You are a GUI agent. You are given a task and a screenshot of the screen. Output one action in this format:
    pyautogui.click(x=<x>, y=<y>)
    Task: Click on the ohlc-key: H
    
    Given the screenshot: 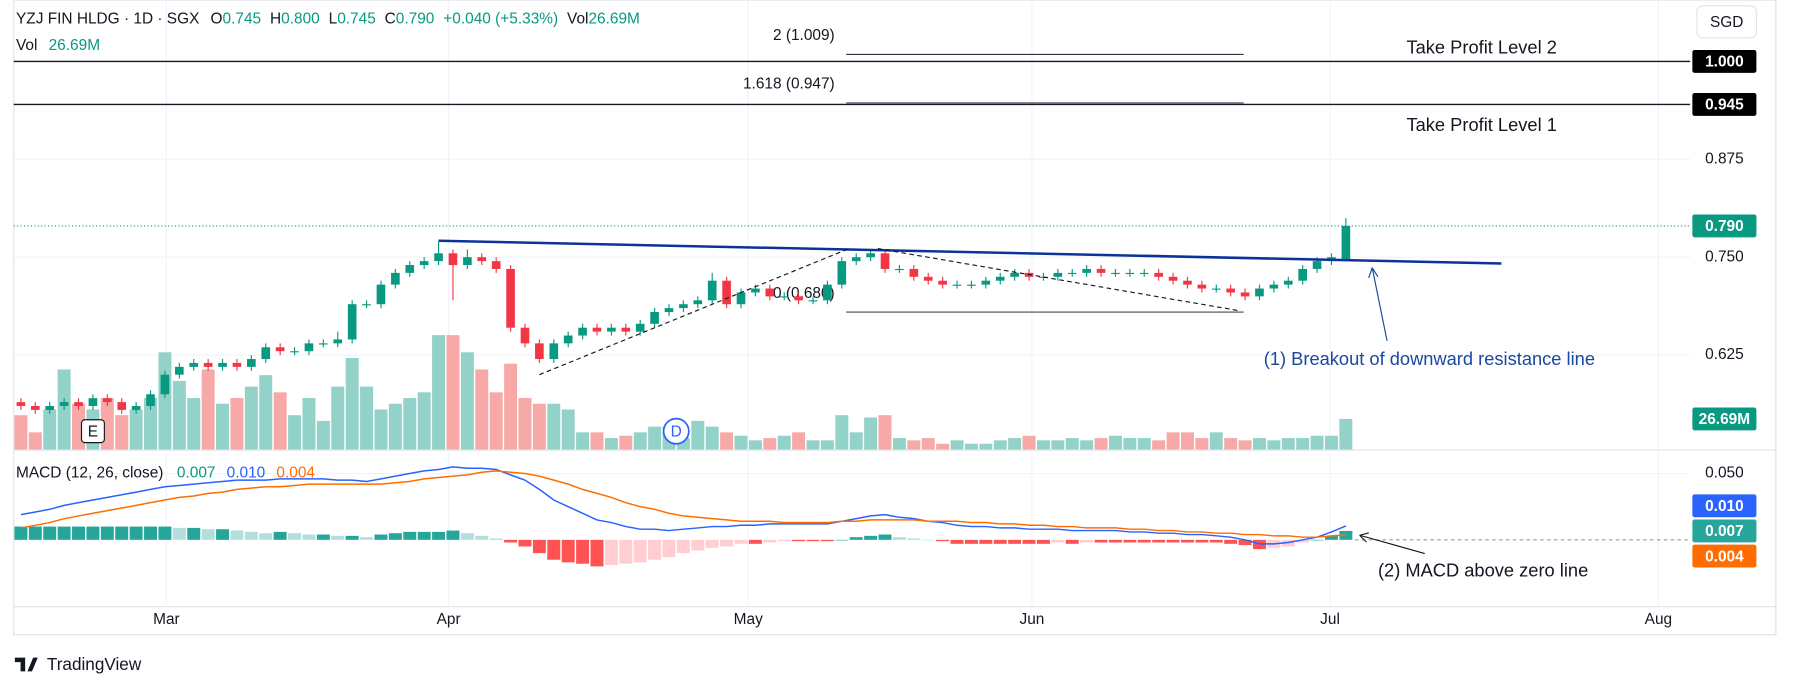 What is the action you would take?
    pyautogui.click(x=275, y=19)
    